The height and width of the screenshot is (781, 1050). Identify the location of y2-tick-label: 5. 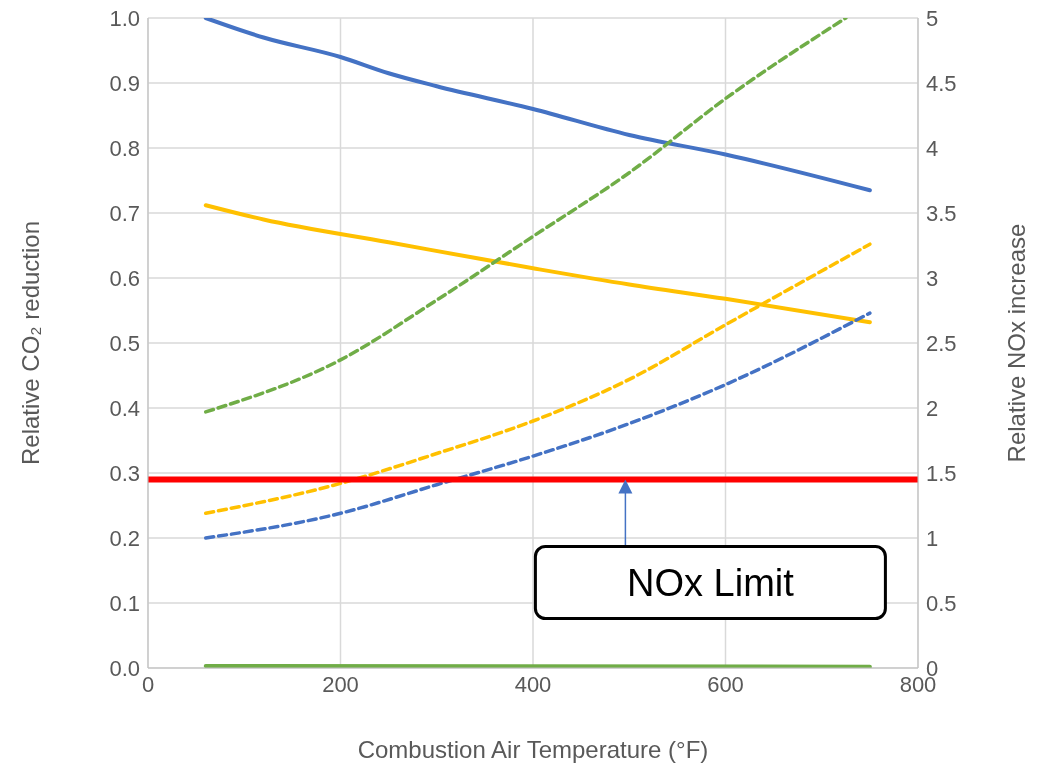
(932, 18).